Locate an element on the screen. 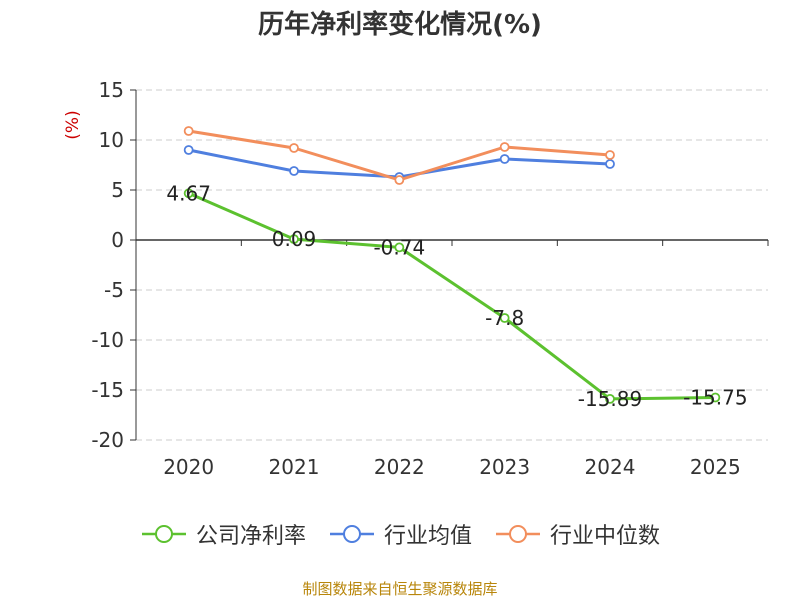 This screenshot has width=800, height=600. x-tick-label: 2021 is located at coordinates (294, 467).